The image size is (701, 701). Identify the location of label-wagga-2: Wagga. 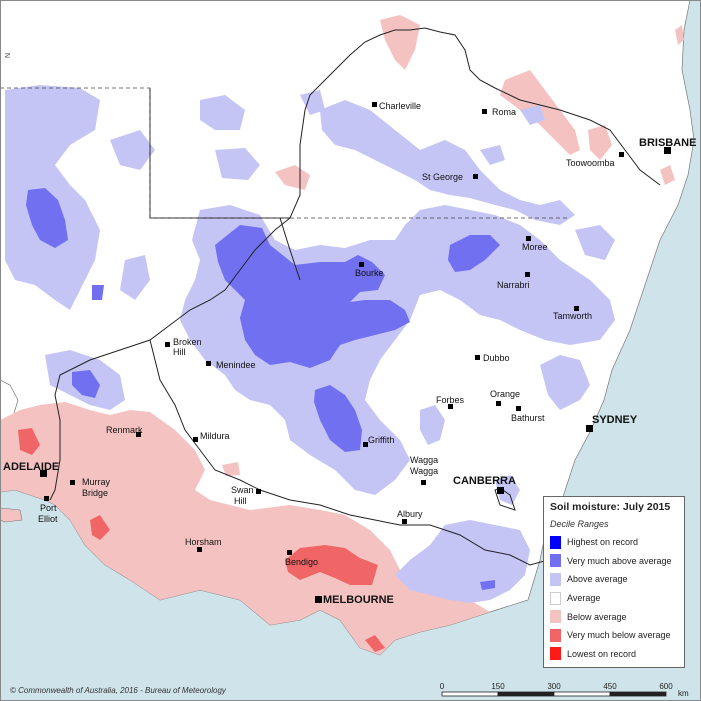
(424, 471).